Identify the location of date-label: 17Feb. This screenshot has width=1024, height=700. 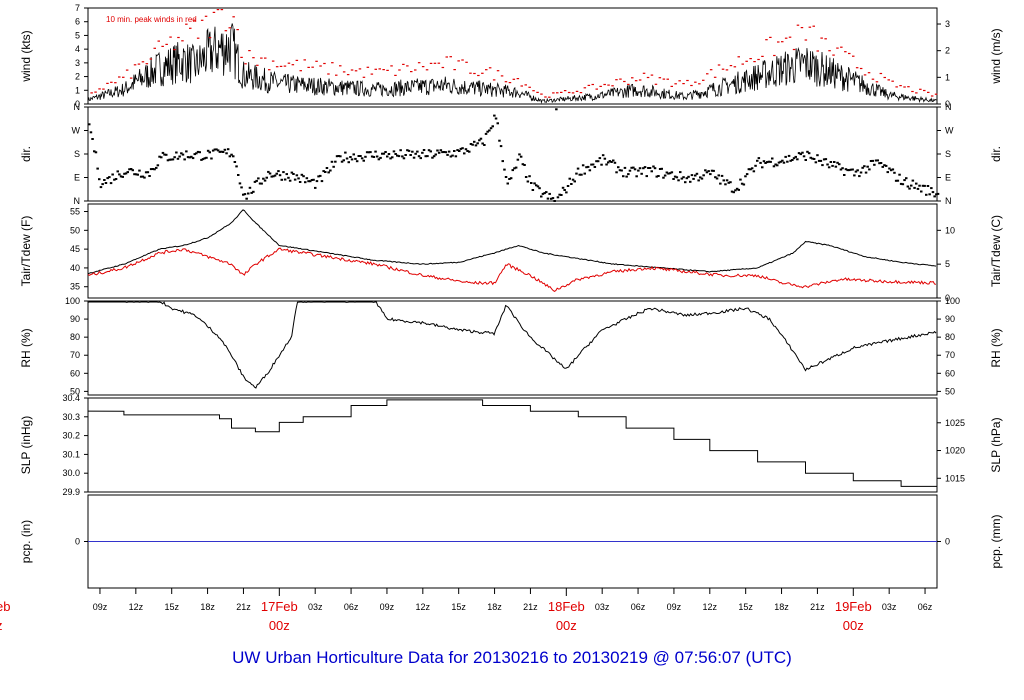
(279, 606).